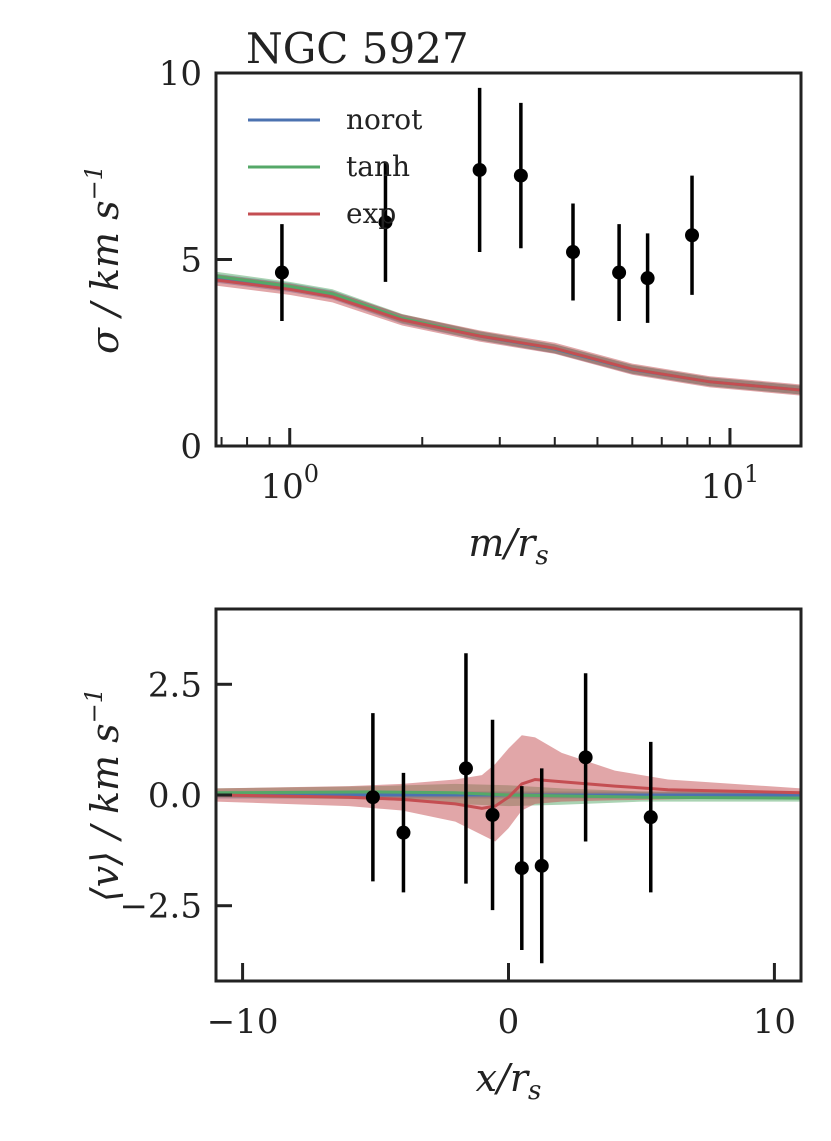  Describe the element at coordinates (774, 1022) in the screenshot. I see `x-tick-label: 10` at that location.